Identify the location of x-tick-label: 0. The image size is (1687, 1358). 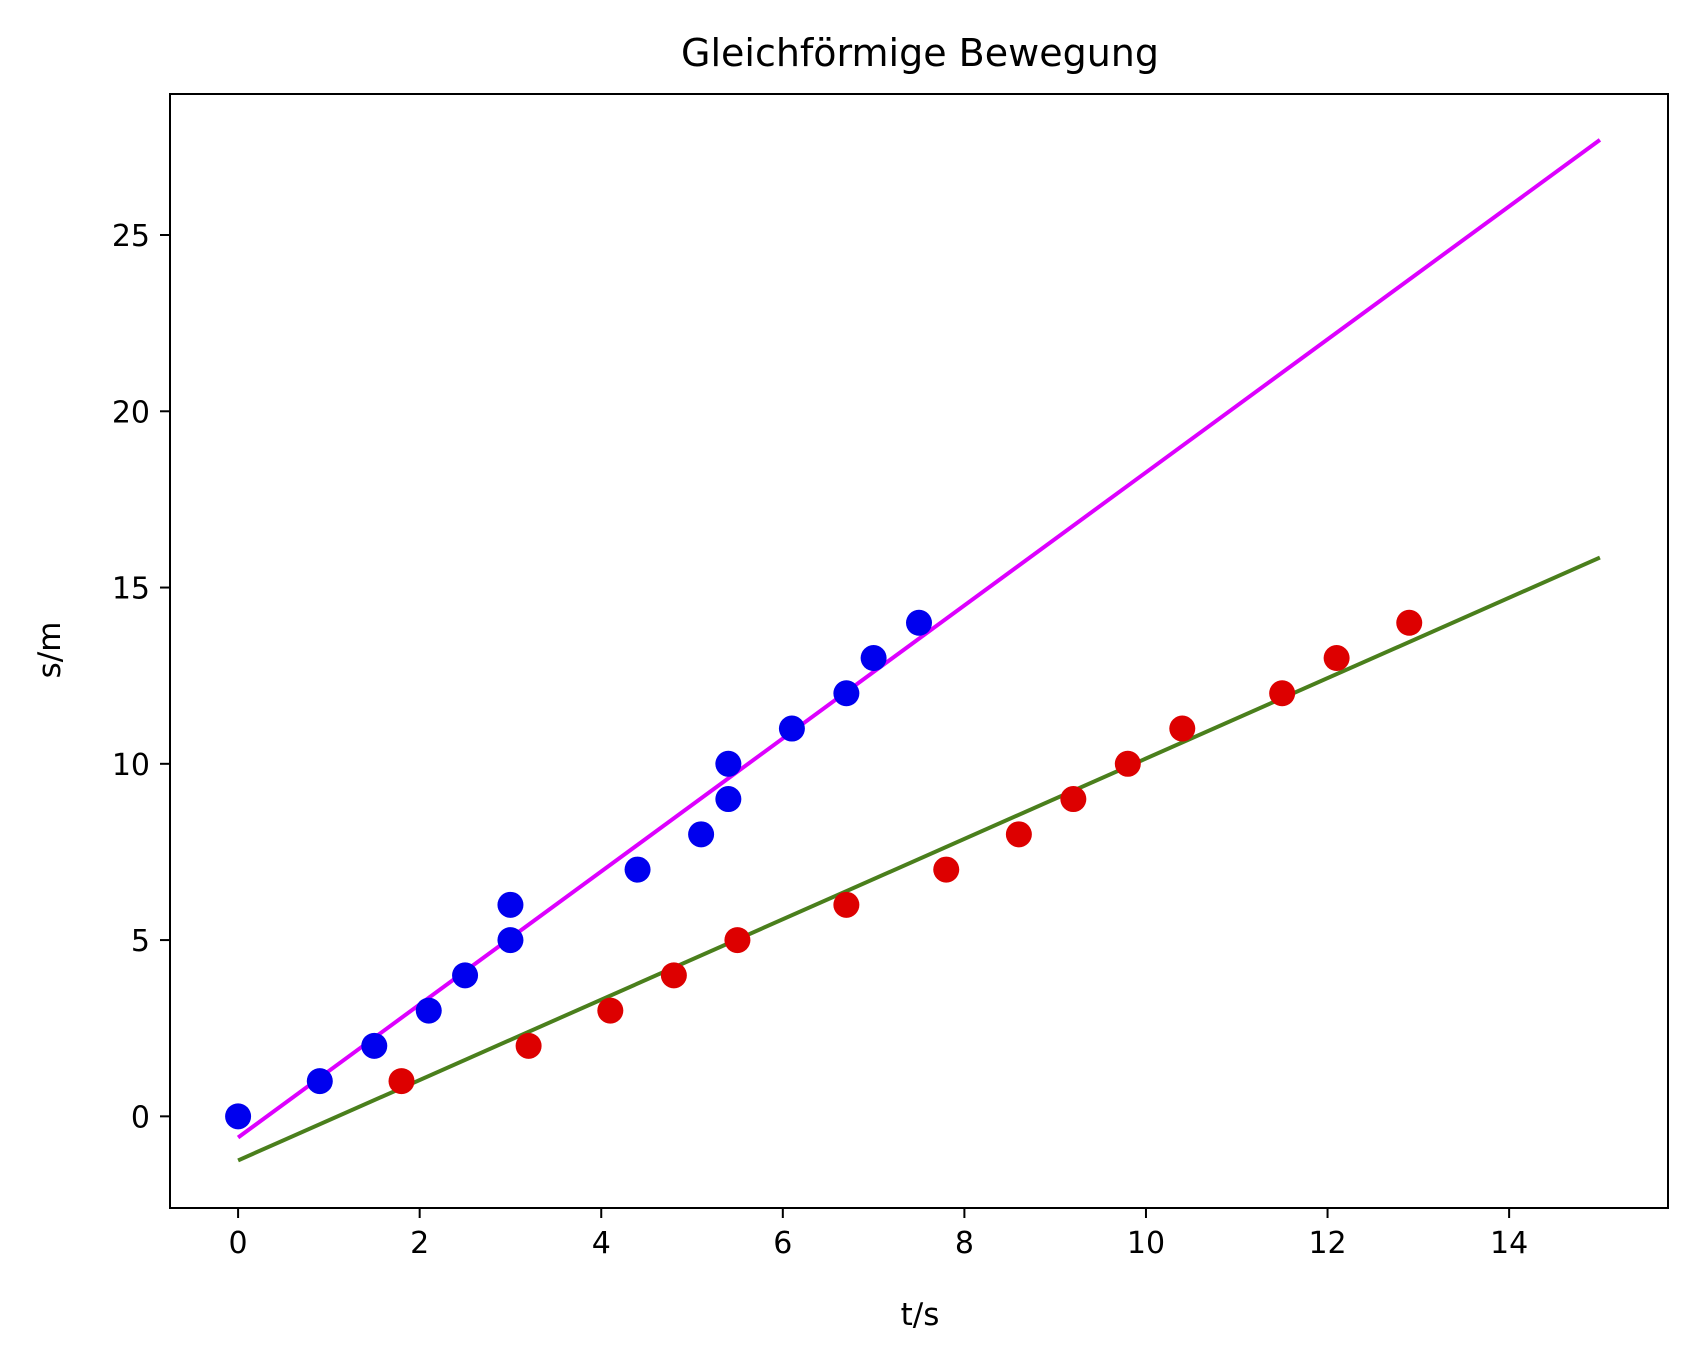
(238, 1243).